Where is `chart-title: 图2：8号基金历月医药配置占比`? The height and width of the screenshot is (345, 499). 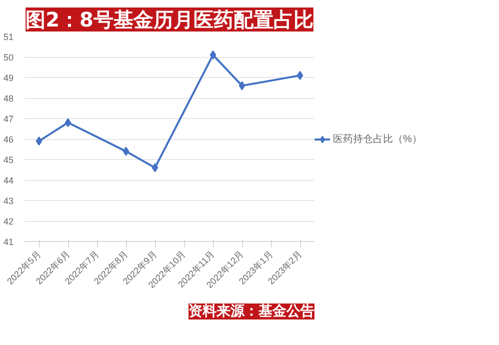 chart-title: 图2：8号基金历月医药配置占比 is located at coordinates (170, 20).